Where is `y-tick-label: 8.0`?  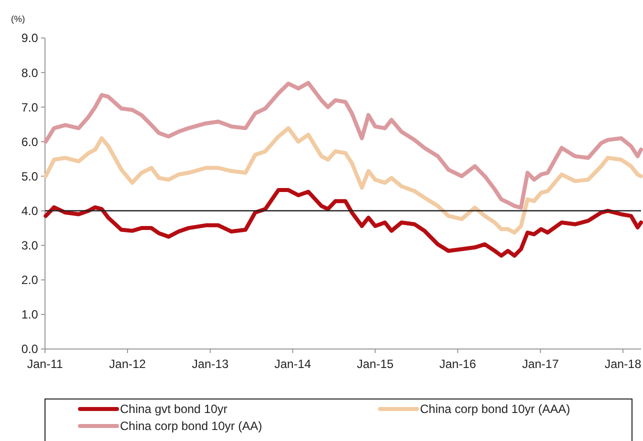
y-tick-label: 8.0 is located at coordinates (29, 73).